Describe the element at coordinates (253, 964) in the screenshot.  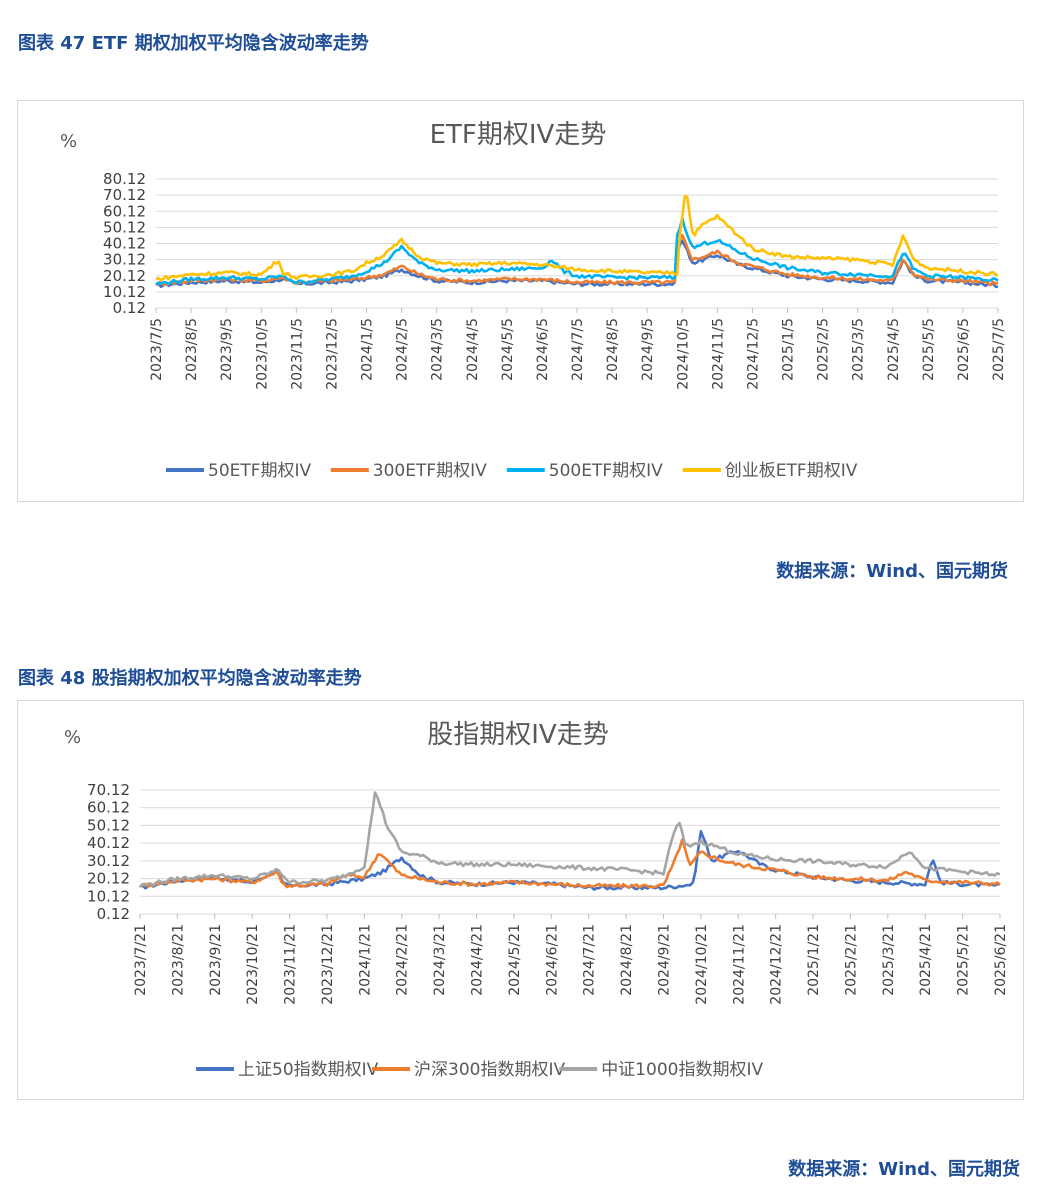
I see `x-tick-label: 2023/10/21` at that location.